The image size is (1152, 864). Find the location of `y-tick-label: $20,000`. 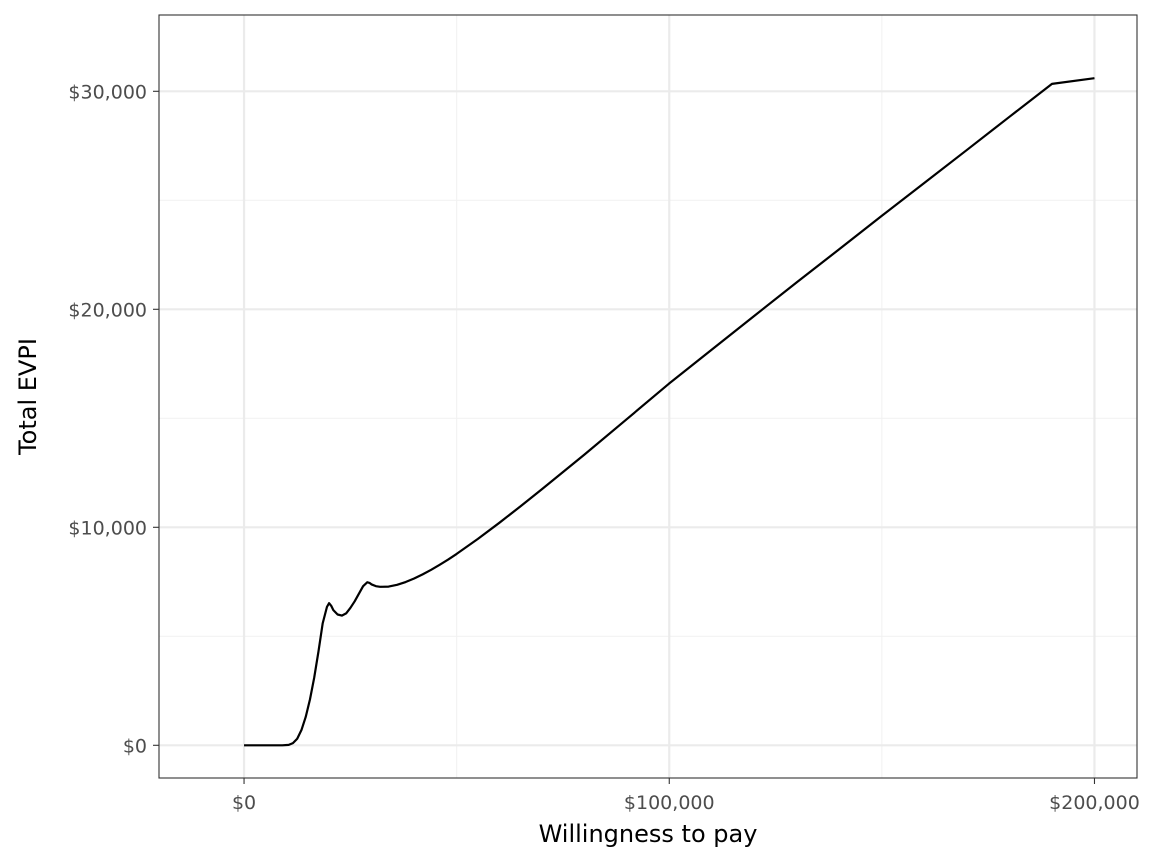

y-tick-label: $20,000 is located at coordinates (107, 310).